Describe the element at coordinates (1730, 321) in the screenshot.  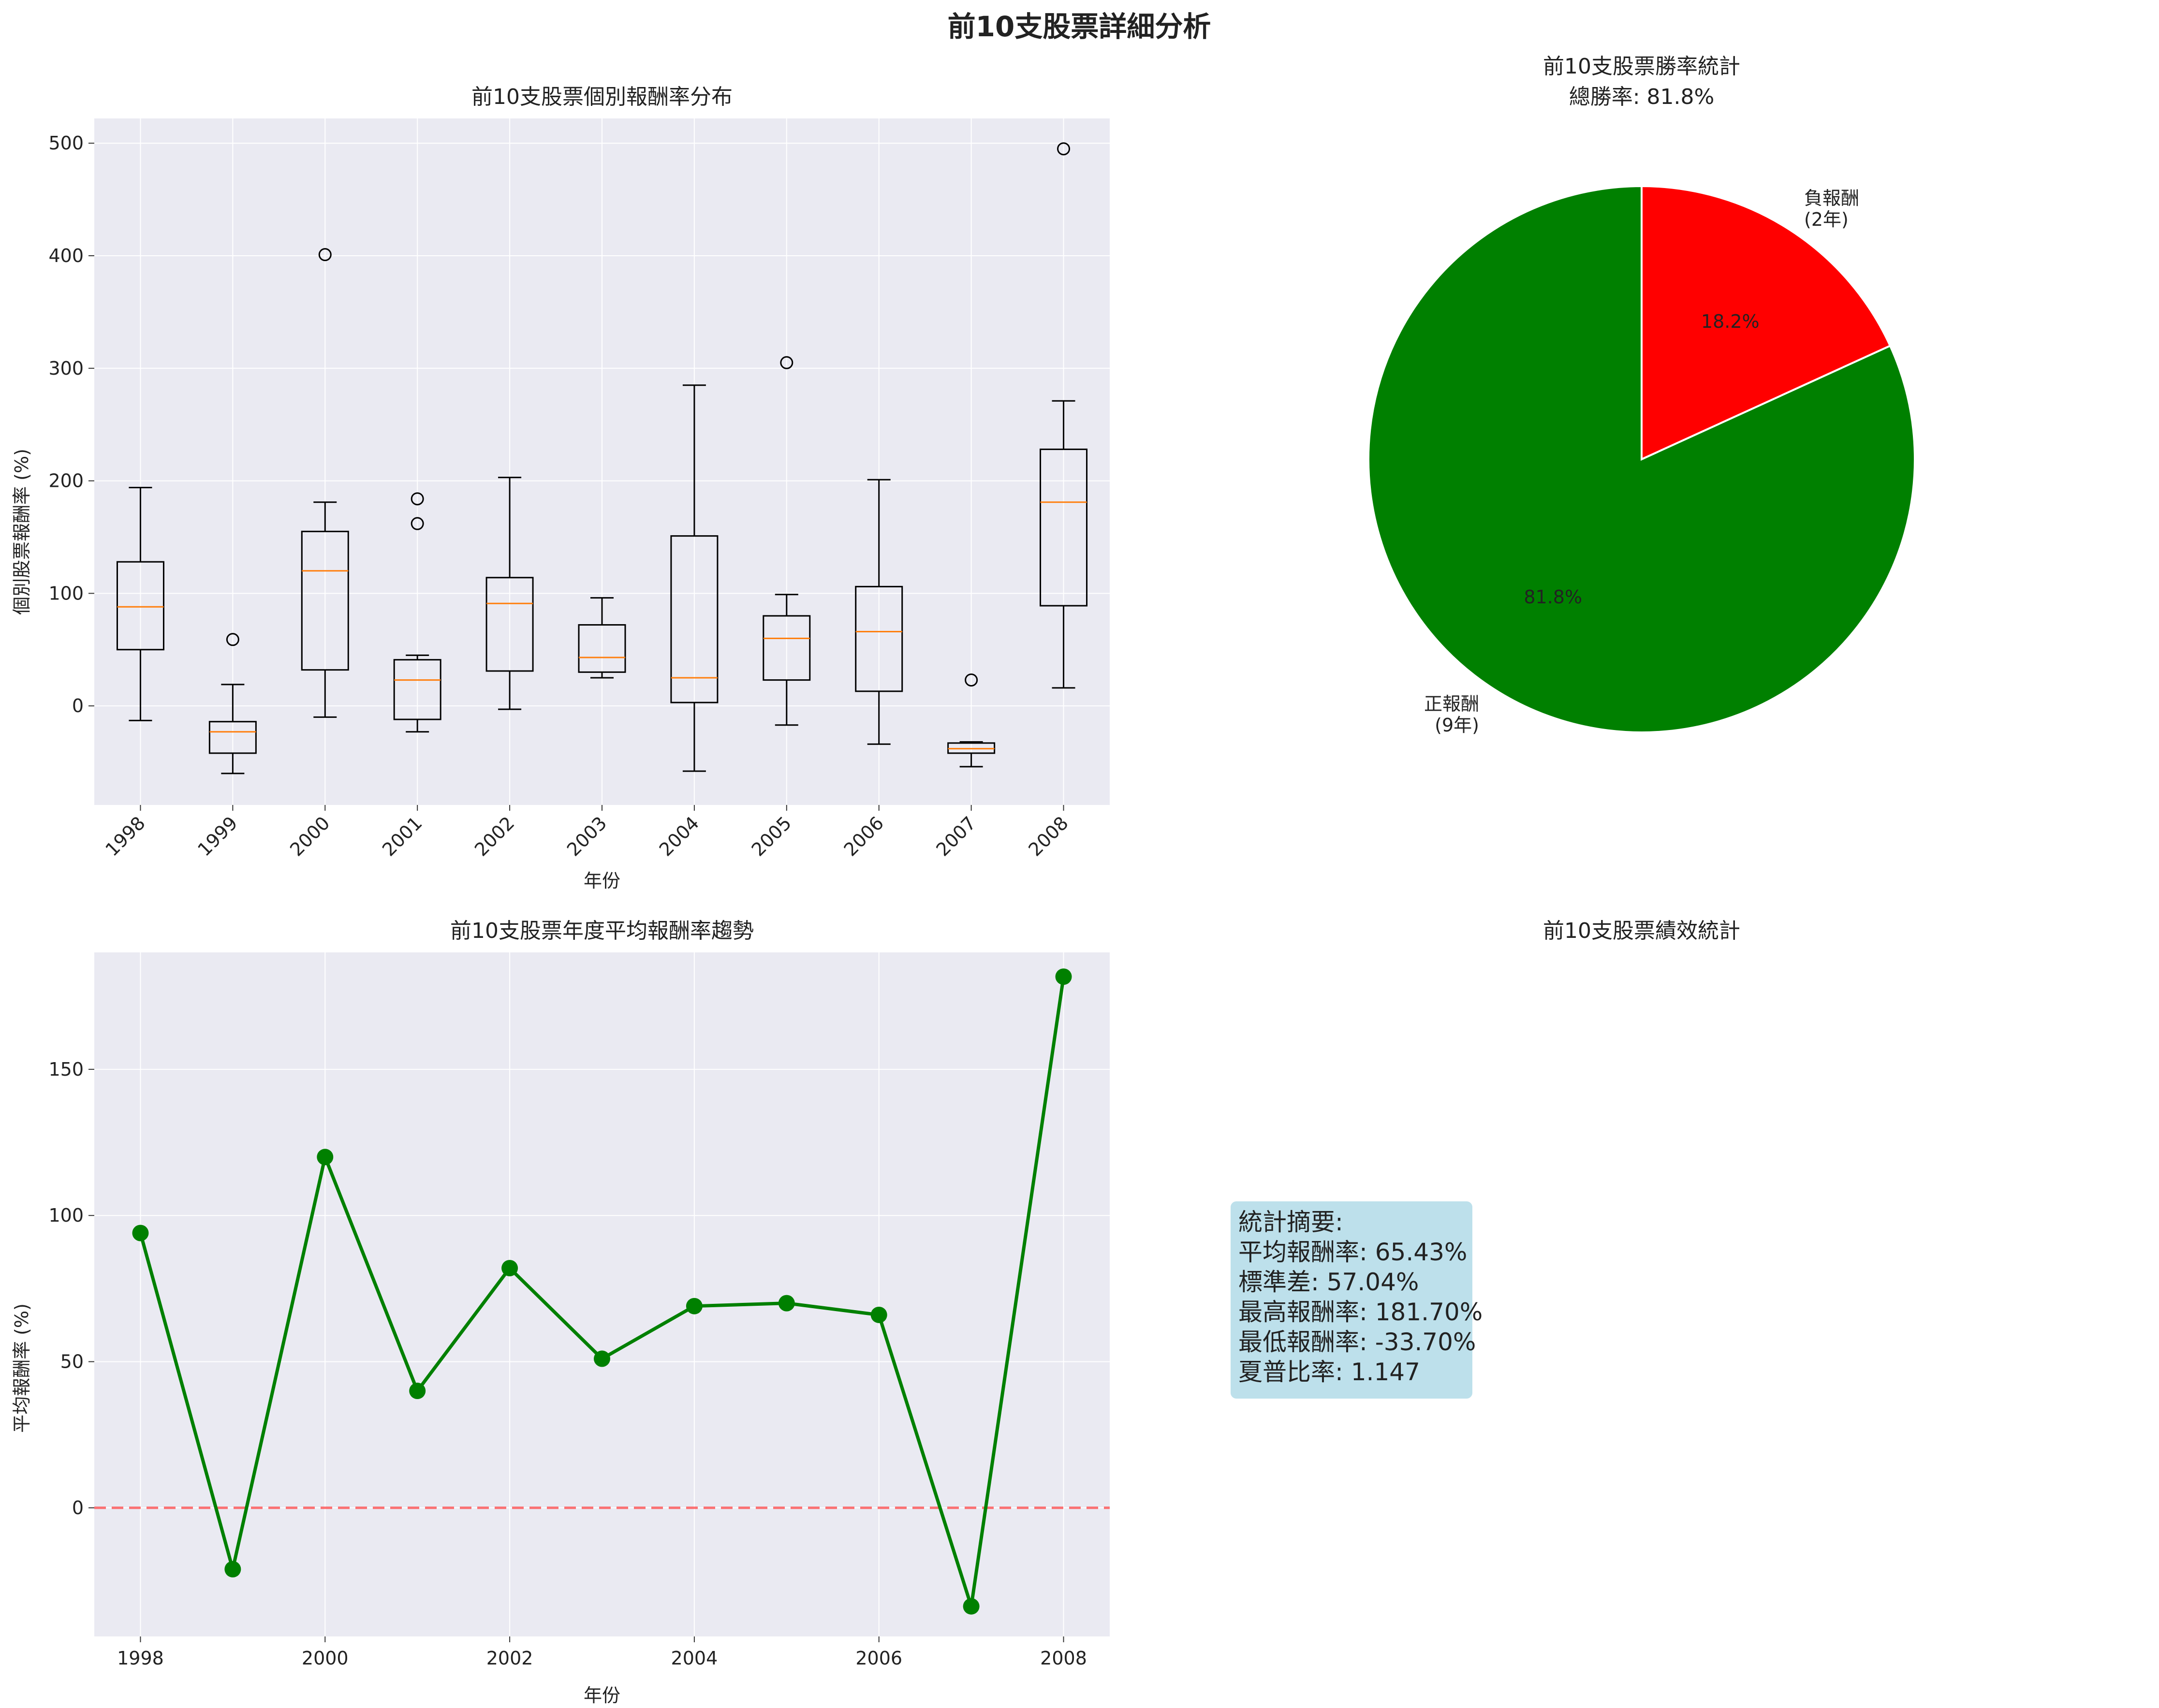
I see `pie-pct-label: 18.2%` at that location.